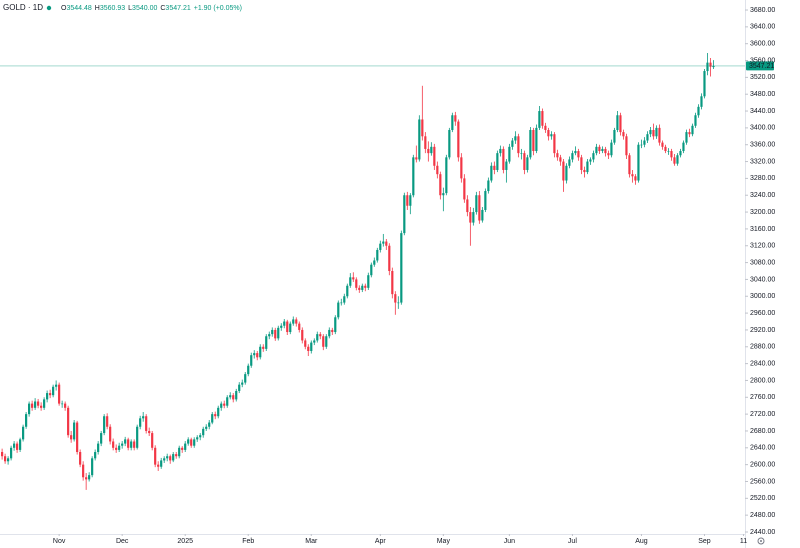 This screenshot has width=800, height=548. Describe the element at coordinates (49, 8) in the screenshot. I see `status-dot` at that location.